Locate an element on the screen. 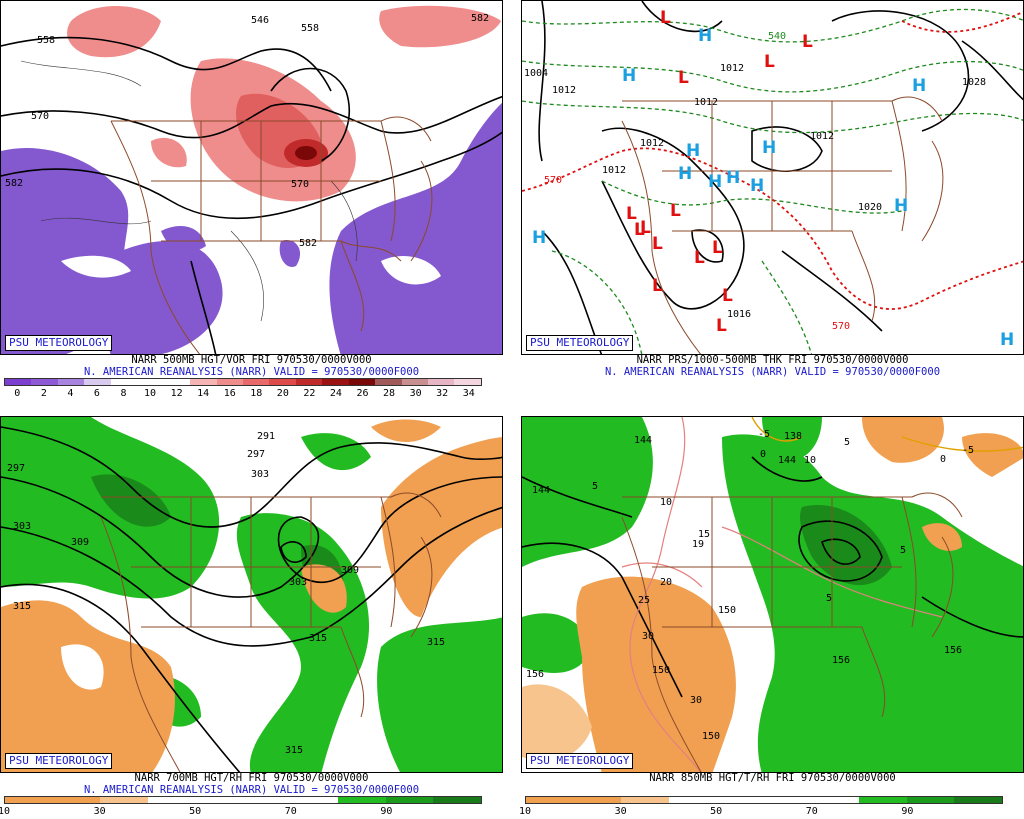 Image resolution: width=1024 pixels, height=819 pixels. temperature-label: 0 is located at coordinates (763, 454).